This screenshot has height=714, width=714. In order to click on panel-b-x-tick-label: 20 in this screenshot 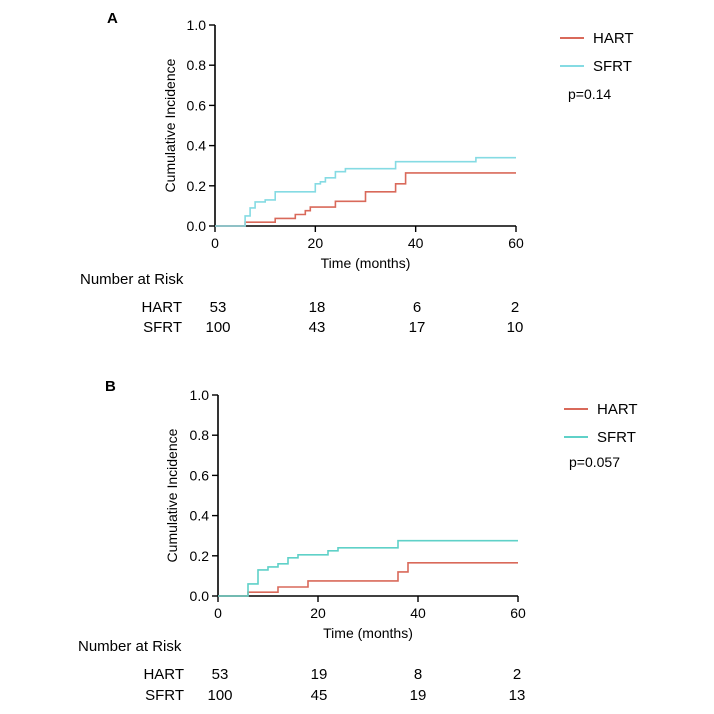, I will do `click(318, 613)`.